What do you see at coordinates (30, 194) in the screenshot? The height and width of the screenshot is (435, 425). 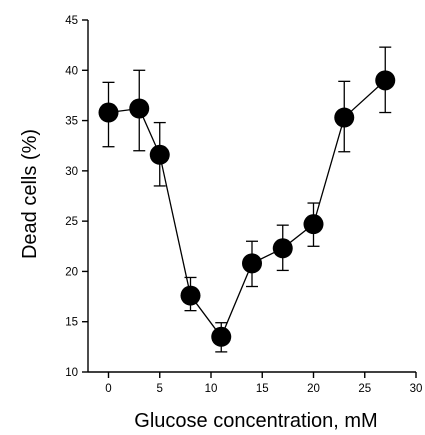 I see `y-axis-title: Dead cells (%)` at bounding box center [30, 194].